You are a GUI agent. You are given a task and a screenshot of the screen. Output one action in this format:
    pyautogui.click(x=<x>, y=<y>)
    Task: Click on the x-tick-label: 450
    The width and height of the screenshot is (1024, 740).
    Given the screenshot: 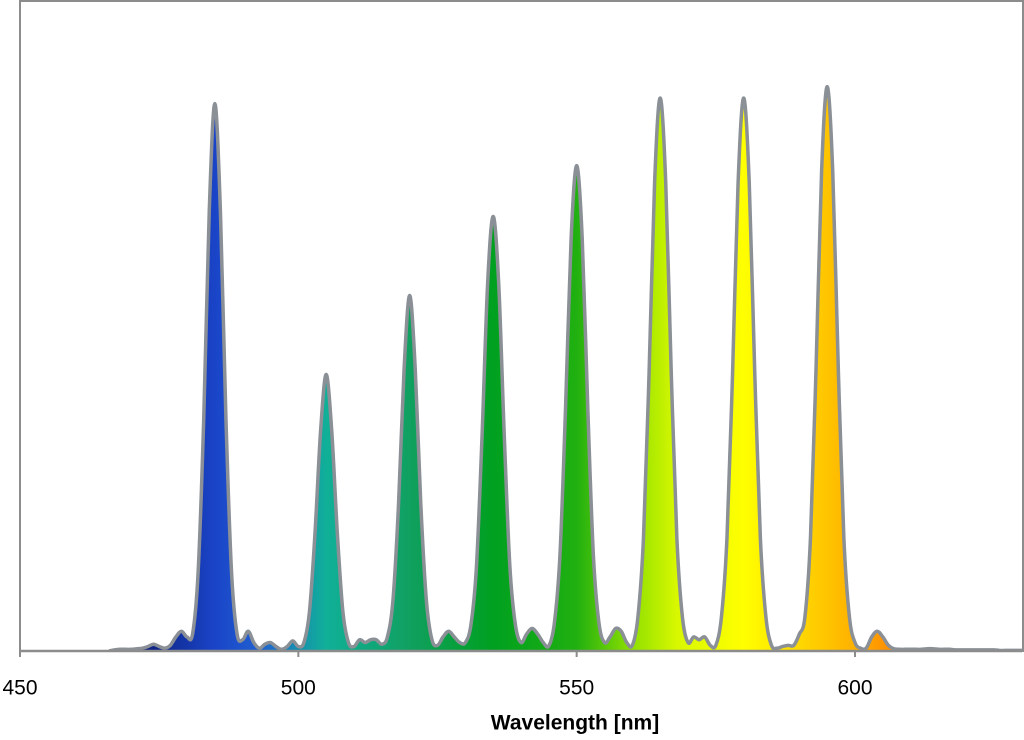 What is the action you would take?
    pyautogui.click(x=19, y=688)
    